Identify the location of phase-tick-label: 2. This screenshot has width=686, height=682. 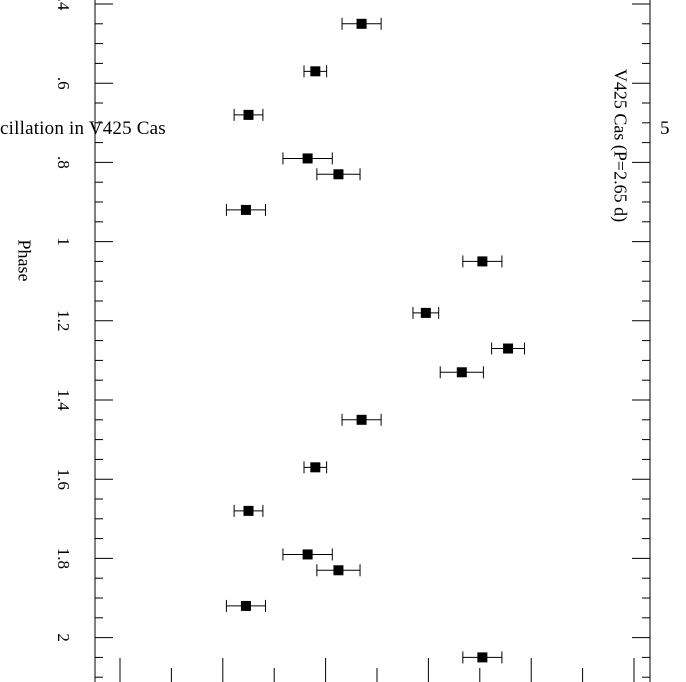
(63, 637).